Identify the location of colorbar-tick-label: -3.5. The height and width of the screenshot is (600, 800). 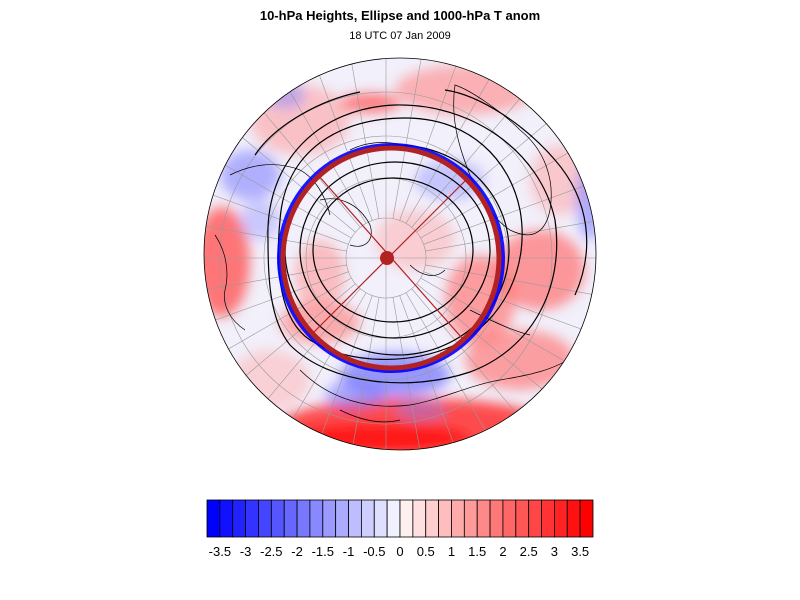
(220, 551).